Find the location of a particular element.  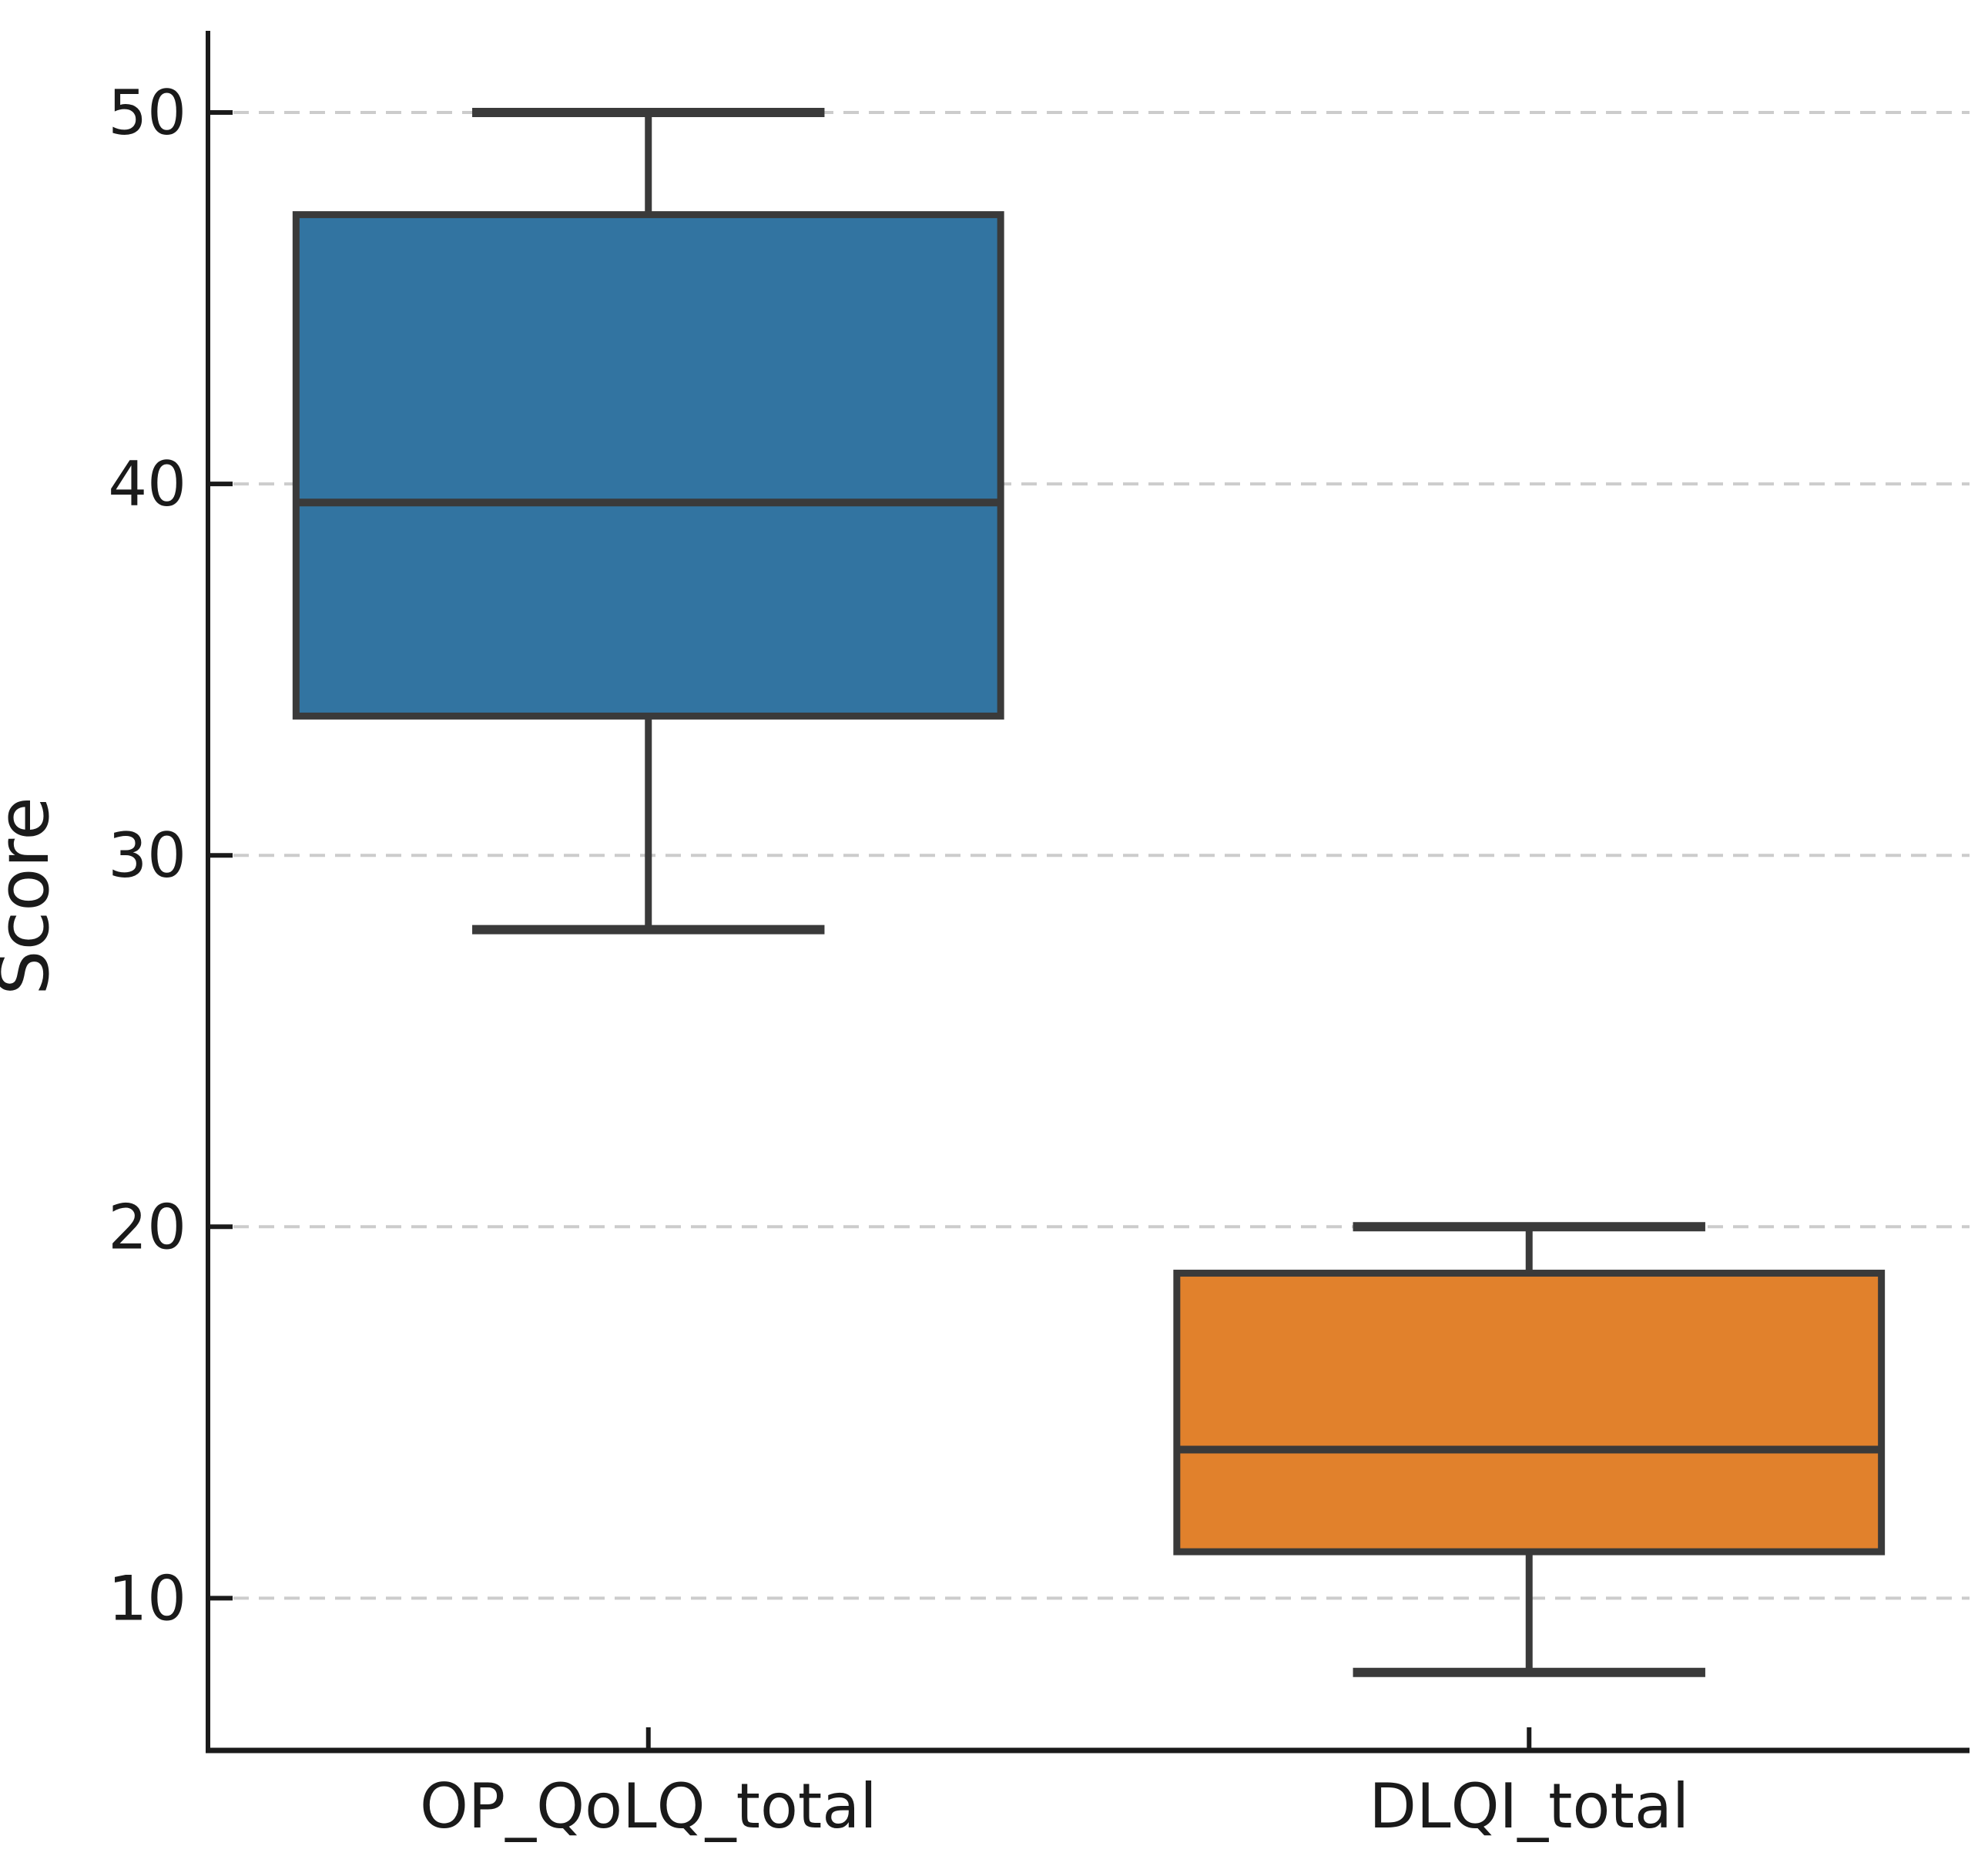

y-tick-label: 10 is located at coordinates (147, 1598).